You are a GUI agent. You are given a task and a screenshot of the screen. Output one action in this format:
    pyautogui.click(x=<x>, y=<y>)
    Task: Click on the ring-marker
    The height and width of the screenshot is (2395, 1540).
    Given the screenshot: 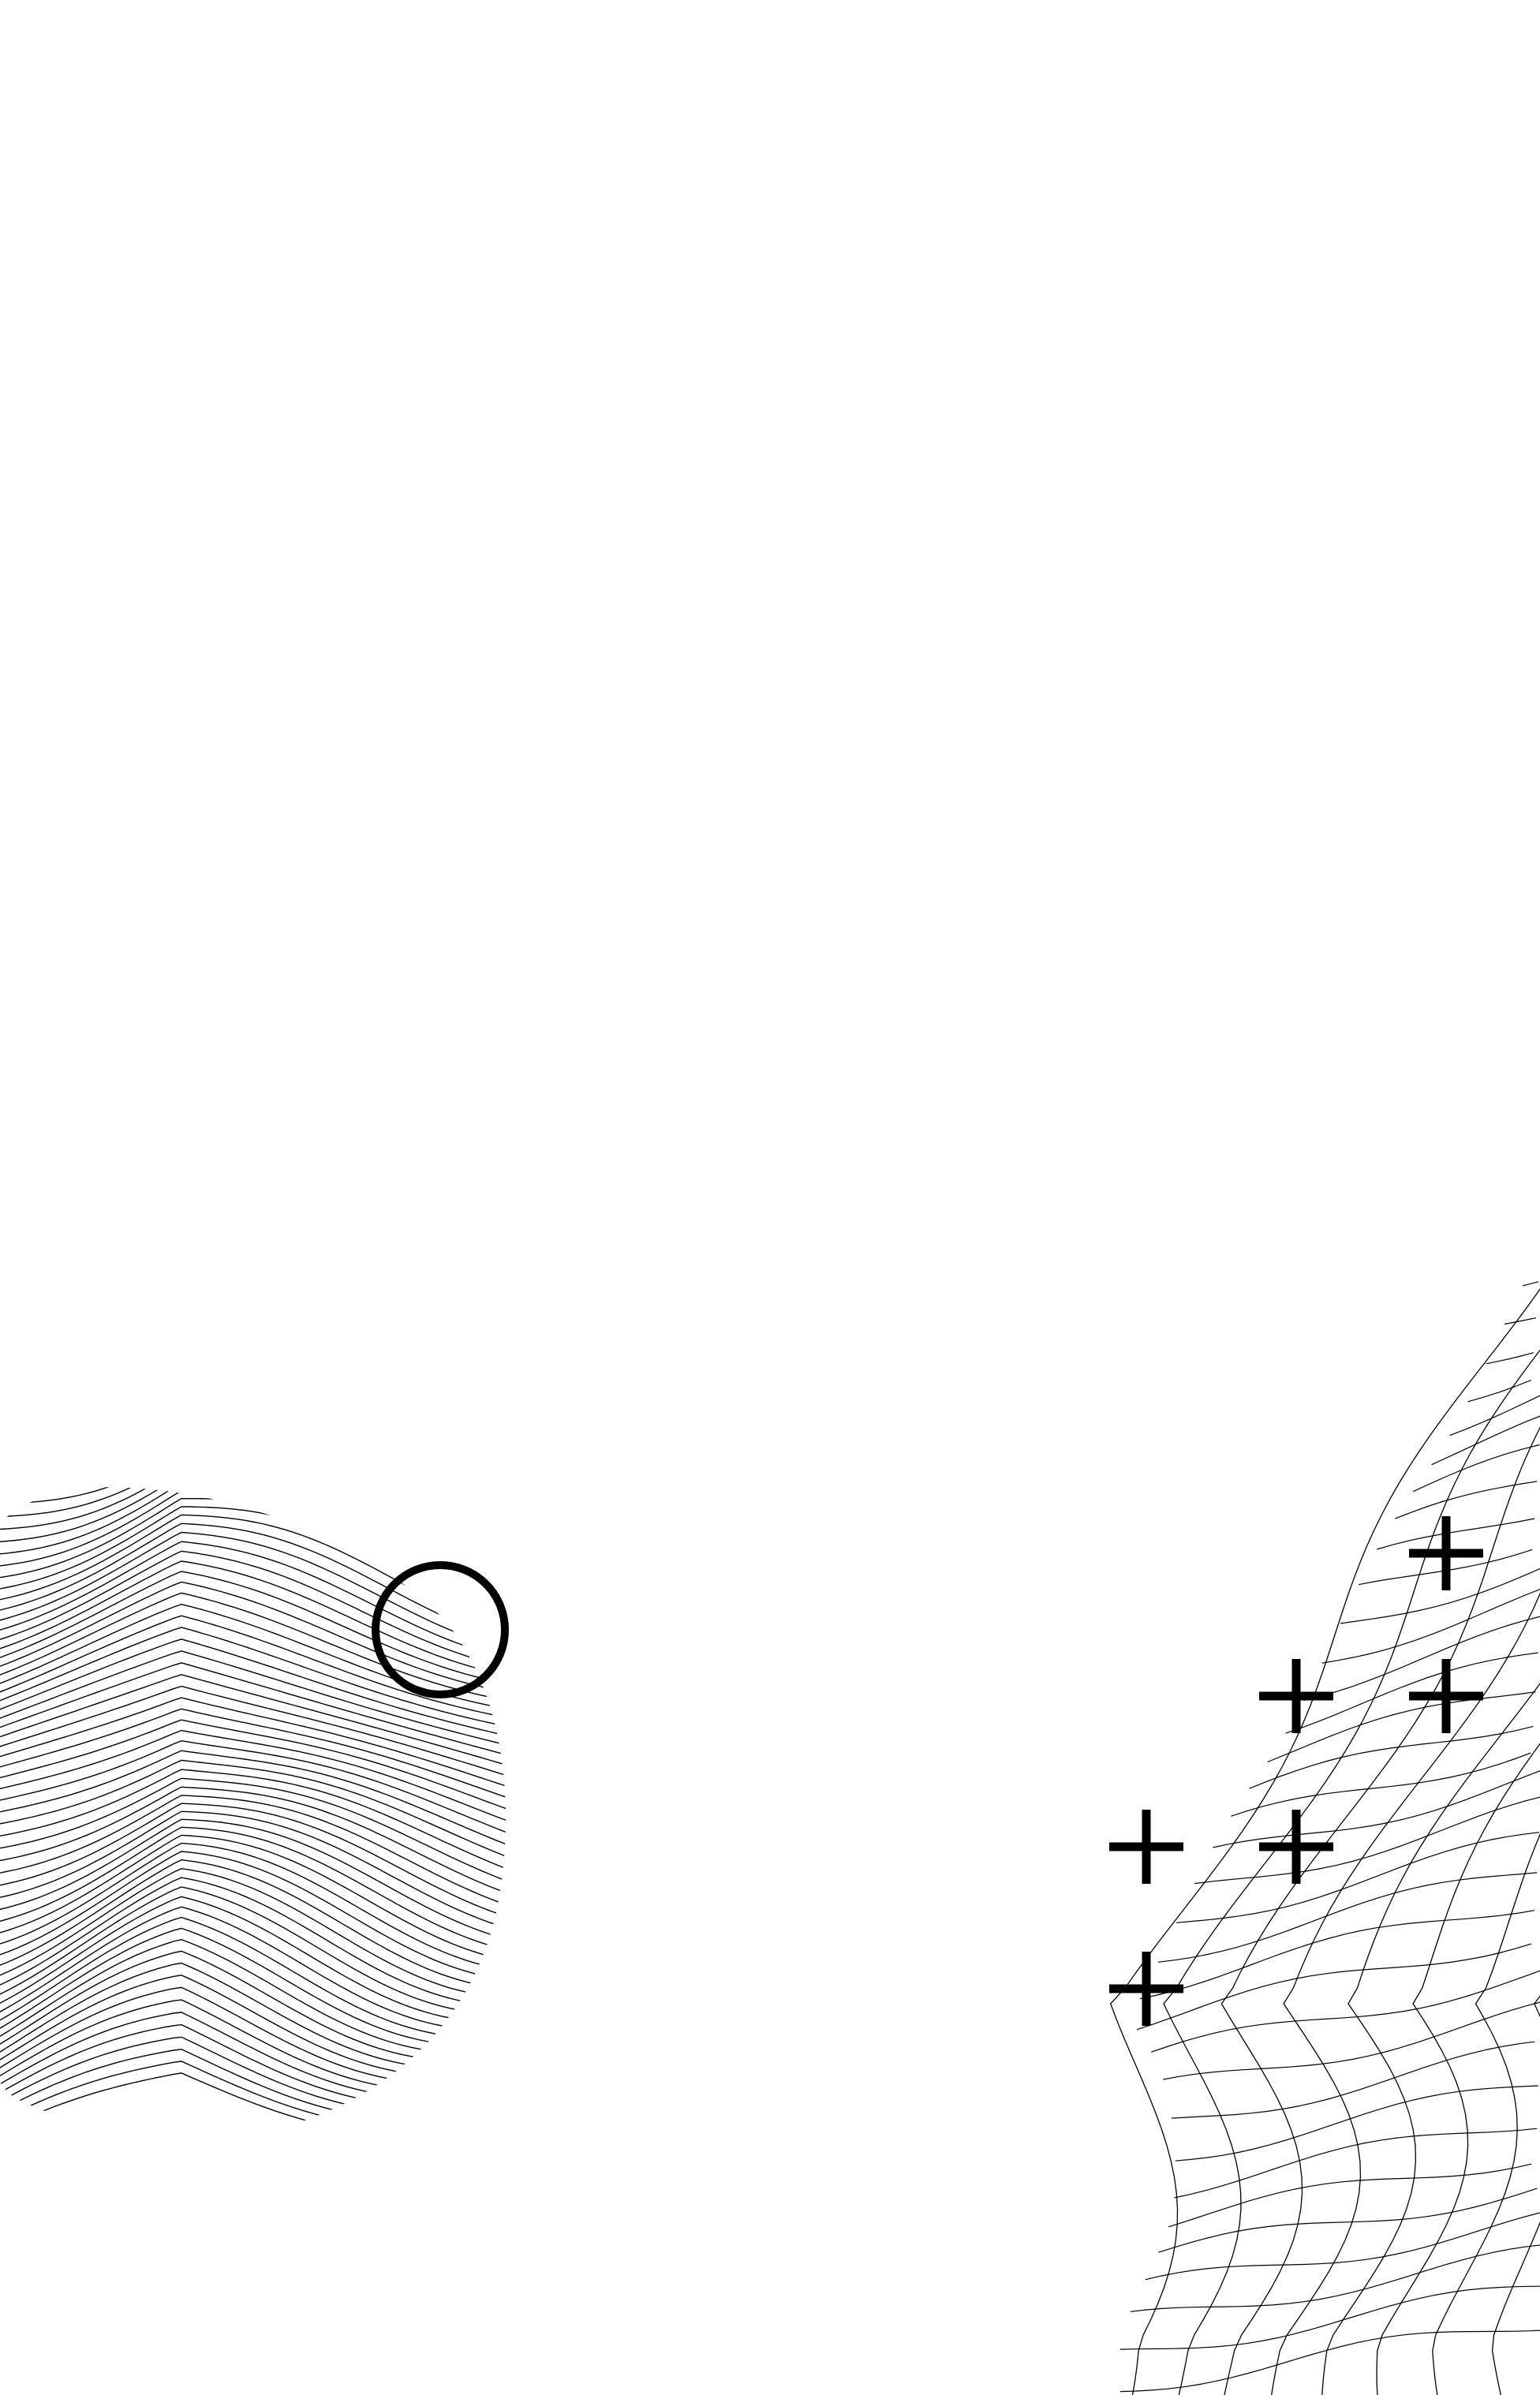 What is the action you would take?
    pyautogui.click(x=440, y=1629)
    